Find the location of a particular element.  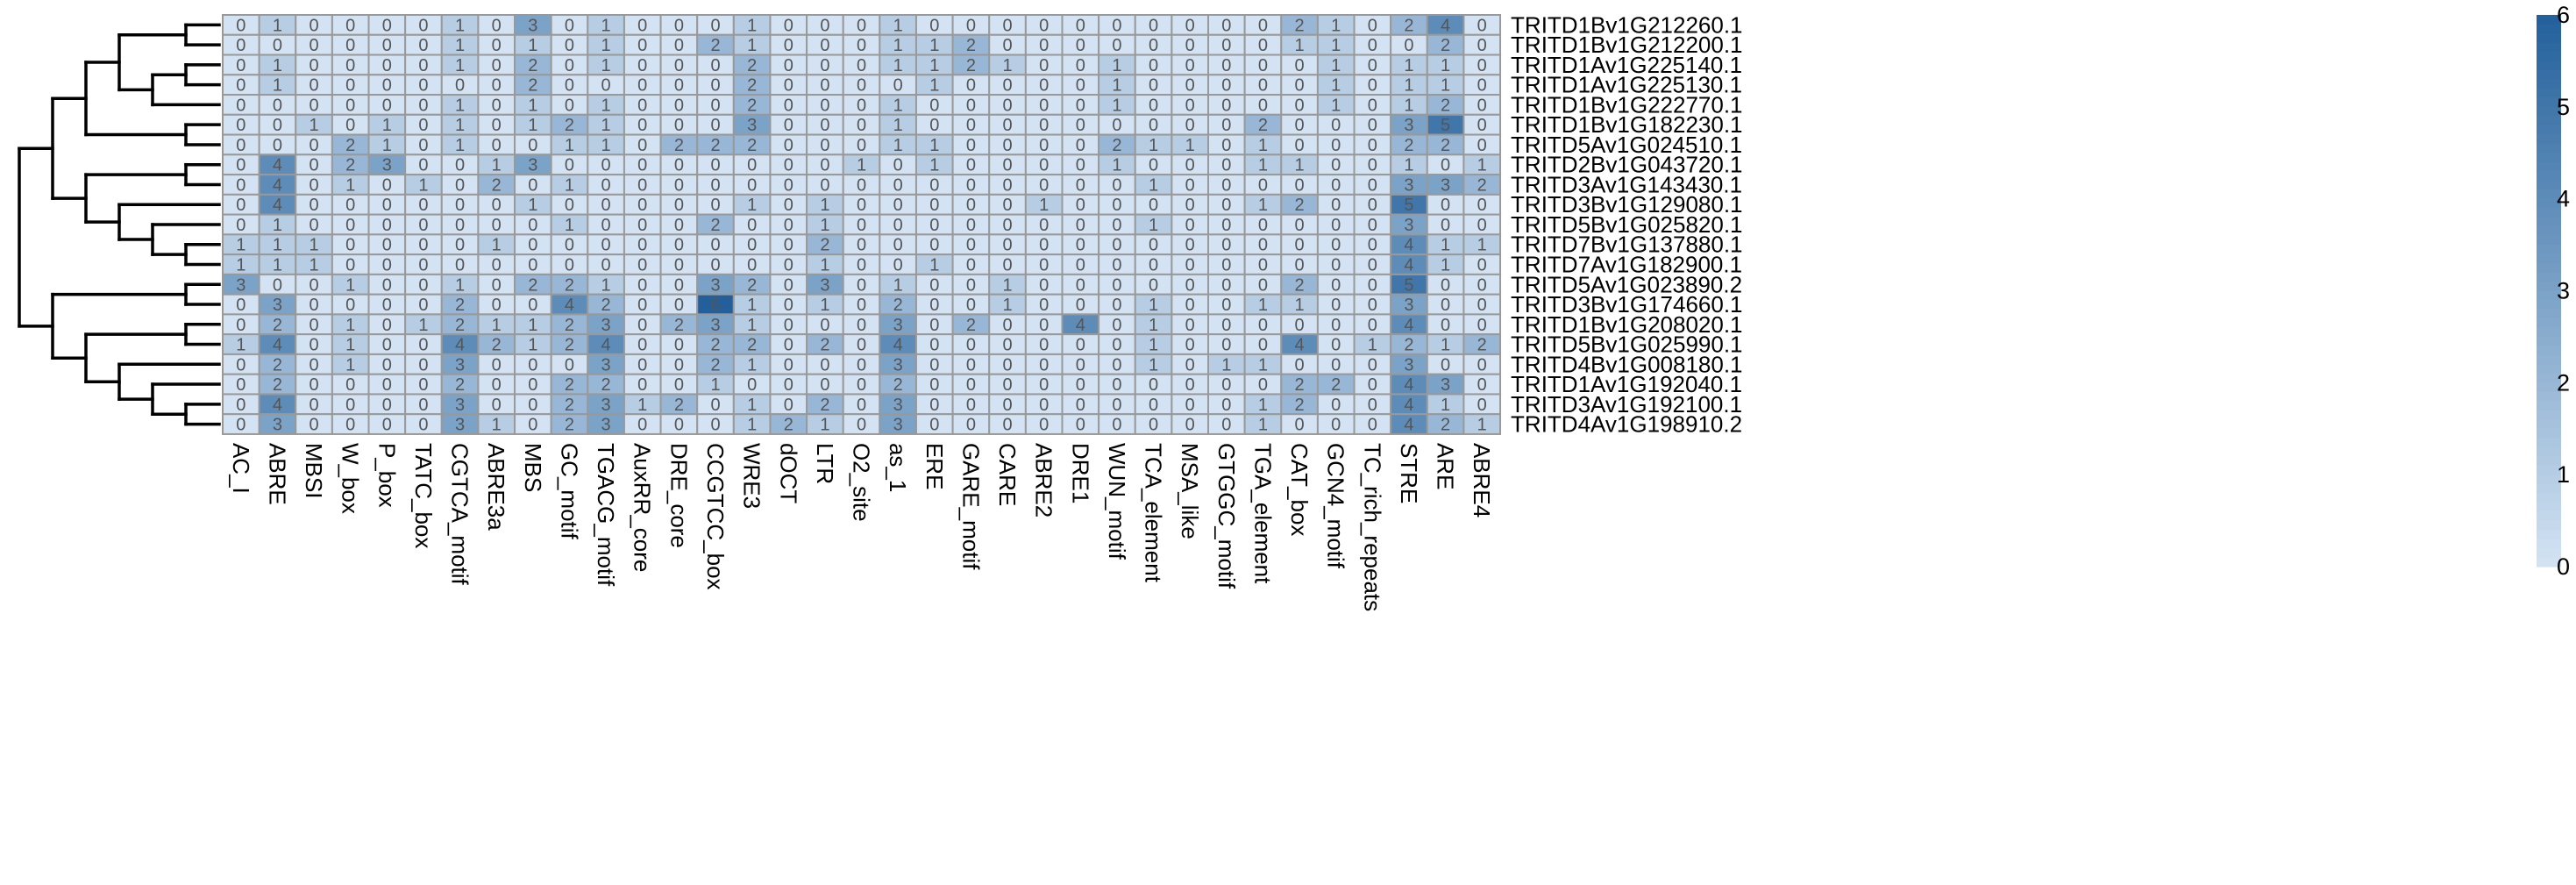

row-label: TRITD1Bv1G212200.1 is located at coordinates (1626, 45).